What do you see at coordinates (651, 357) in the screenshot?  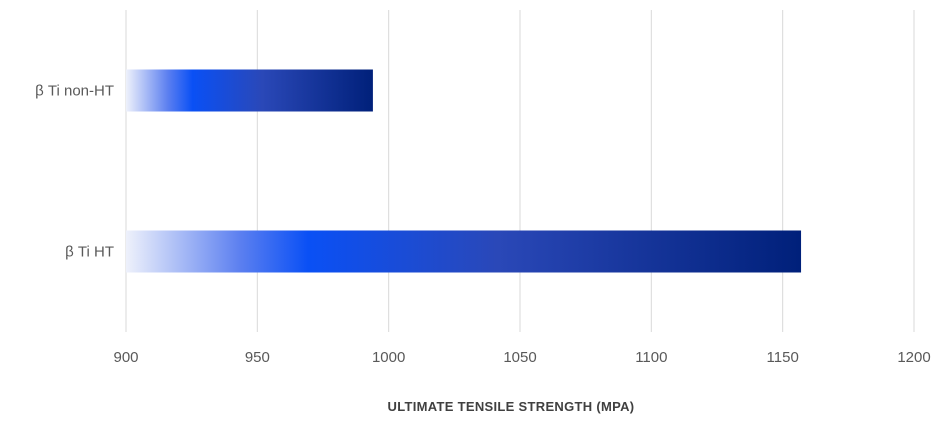 I see `x-tick-label: 1100` at bounding box center [651, 357].